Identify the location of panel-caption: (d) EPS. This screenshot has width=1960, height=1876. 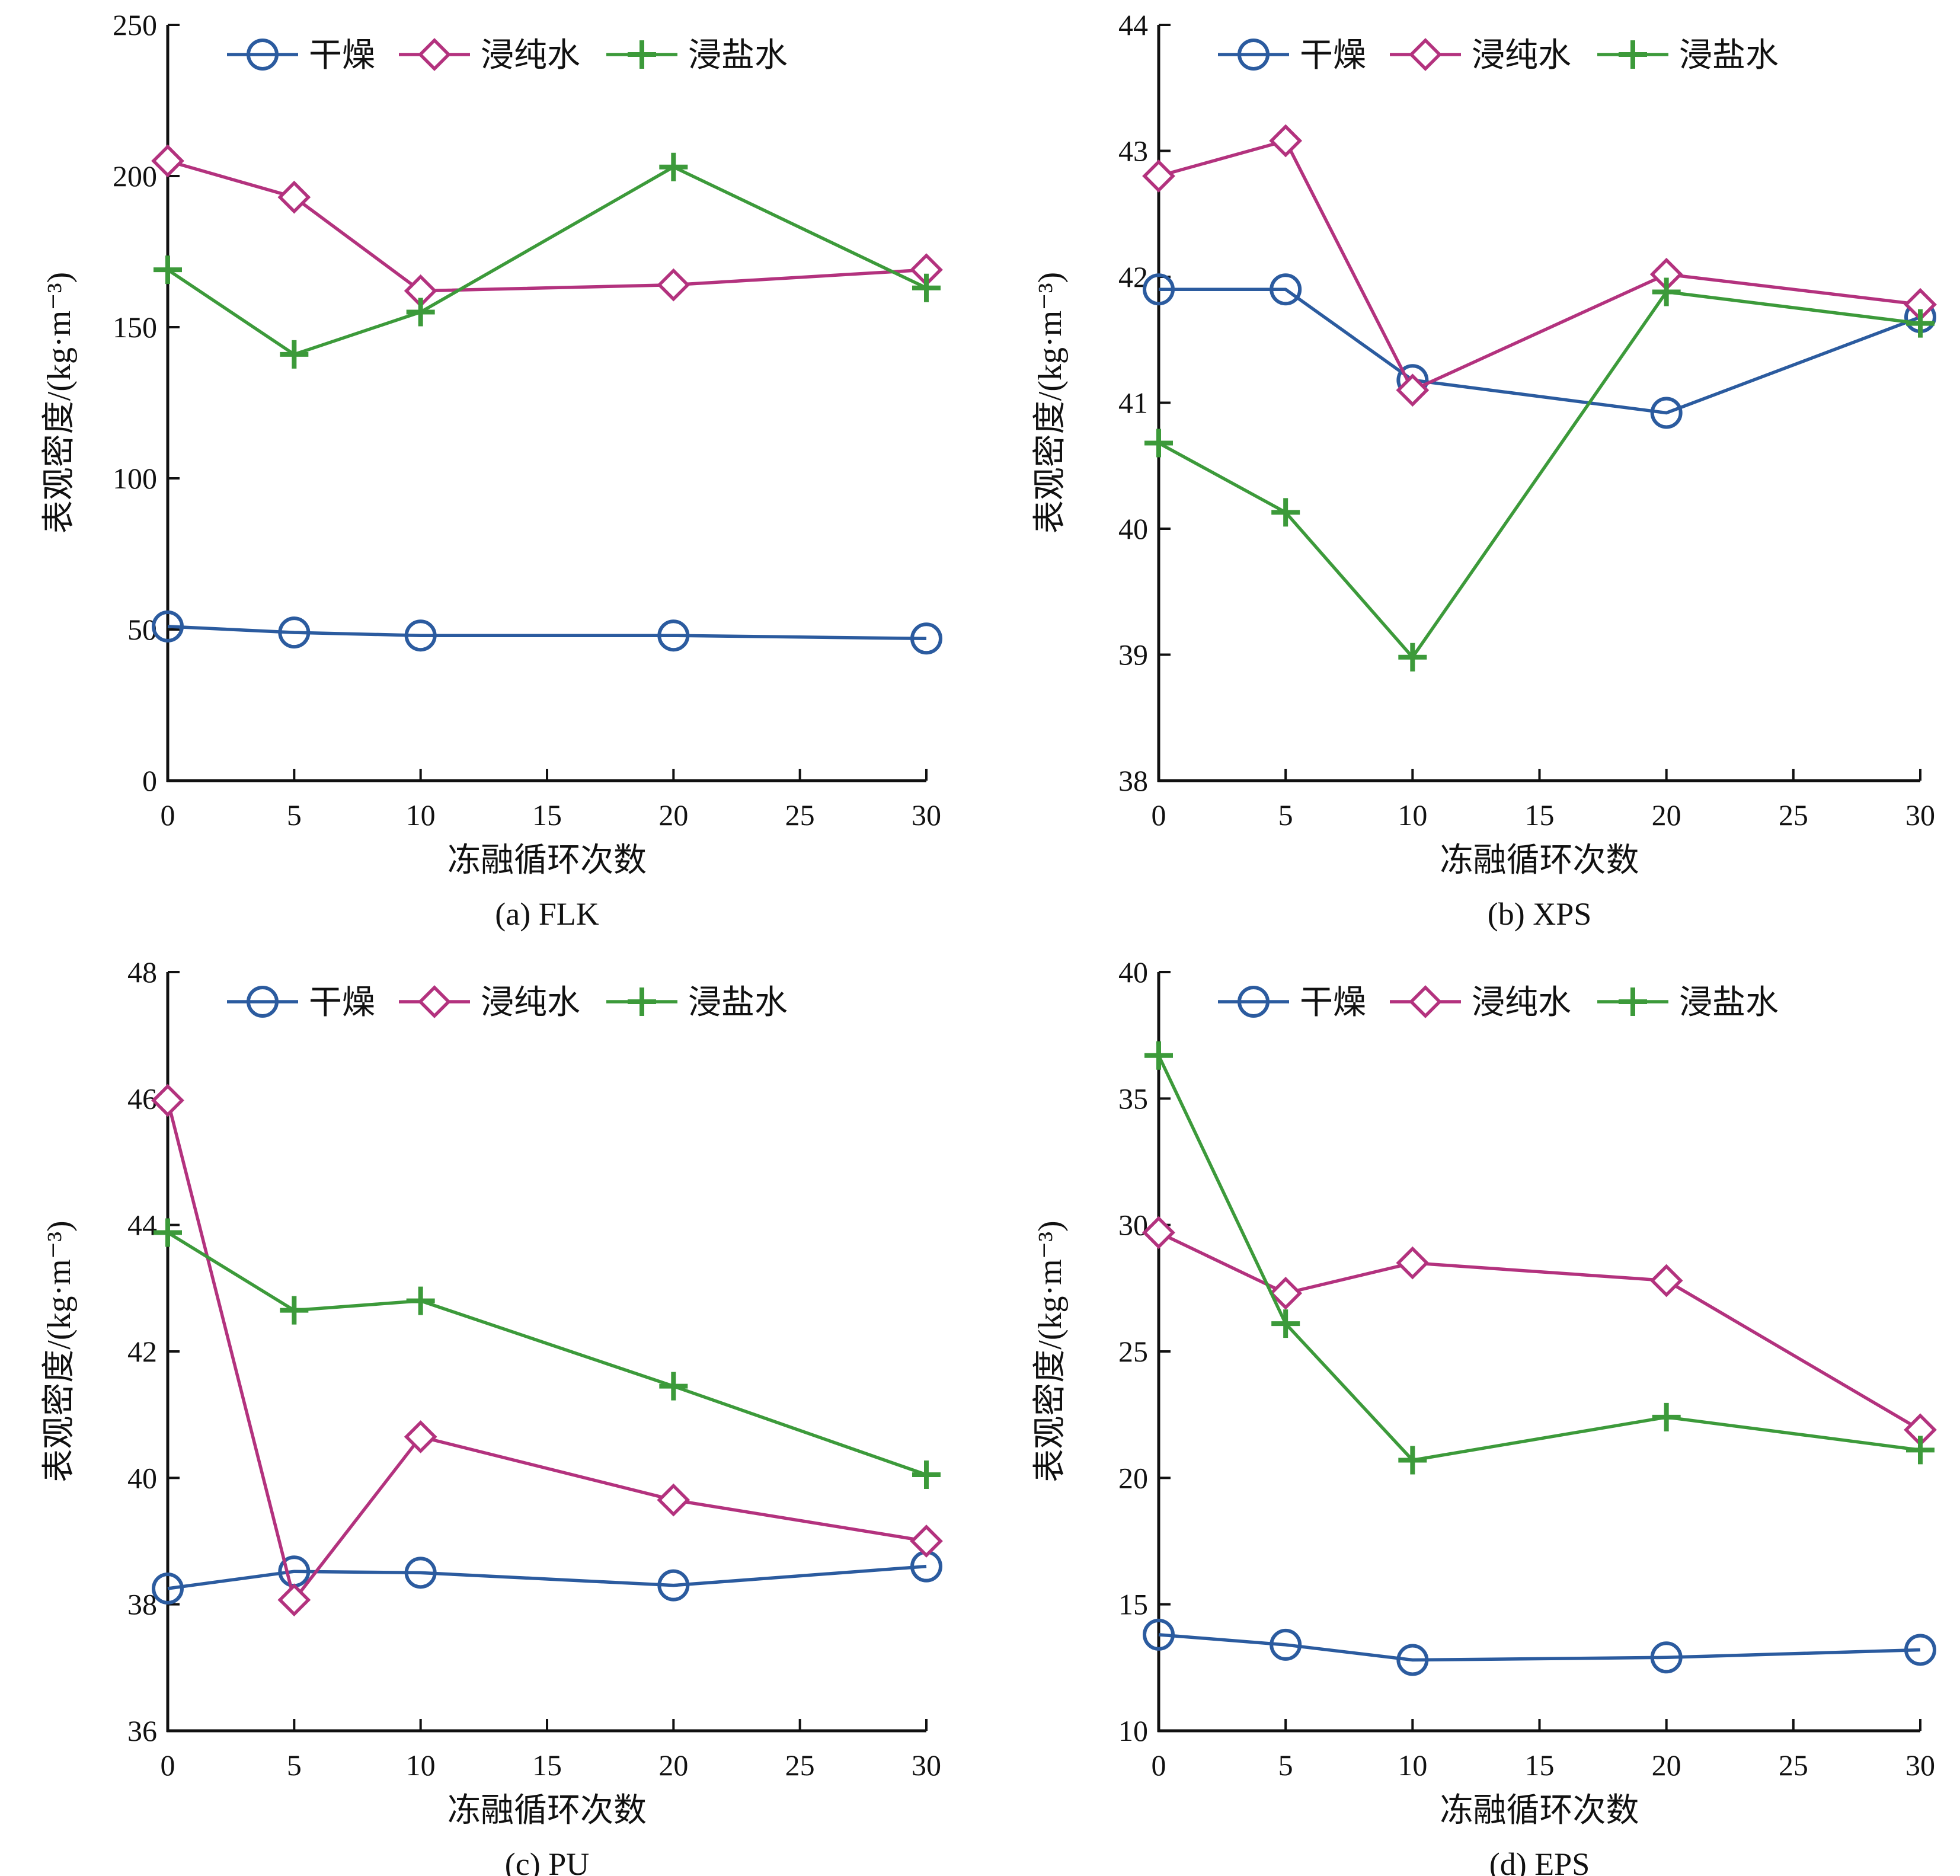
(1539, 1861).